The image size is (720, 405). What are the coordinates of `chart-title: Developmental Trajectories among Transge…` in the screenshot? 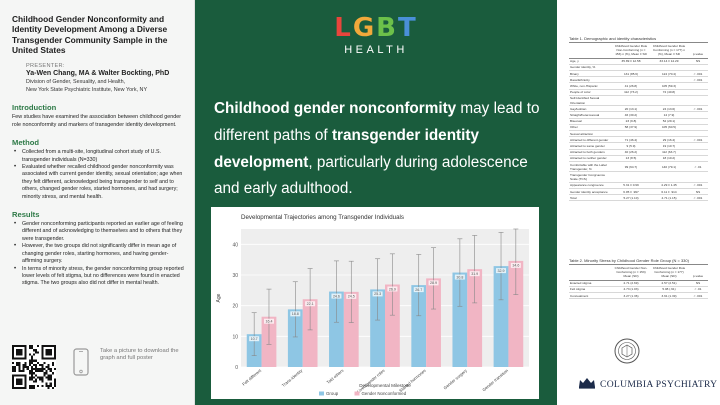 It's located at (322, 217).